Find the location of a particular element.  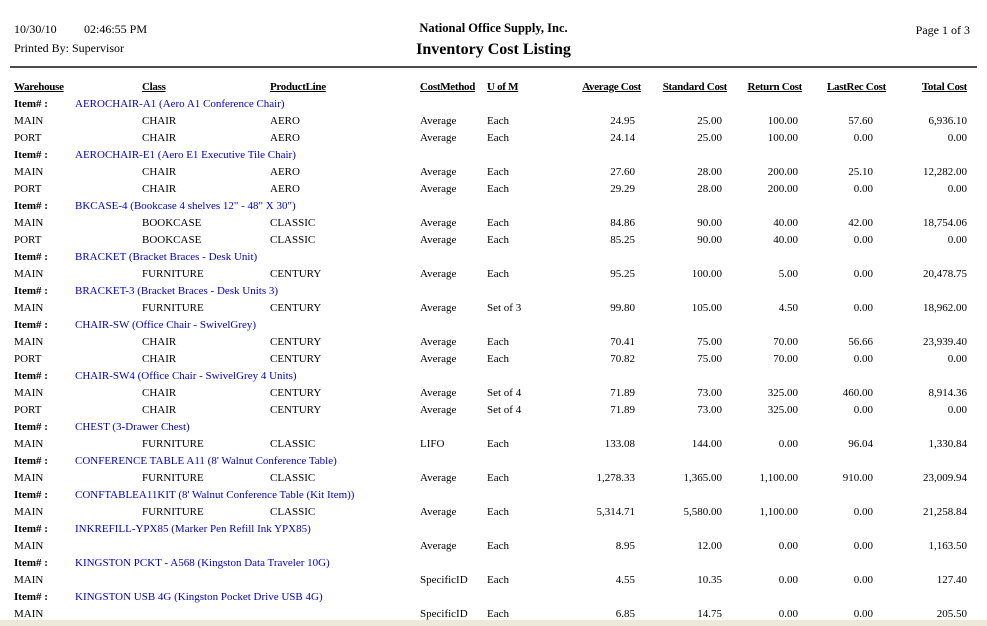

cost-method-cell: SpecificID is located at coordinates (444, 580).